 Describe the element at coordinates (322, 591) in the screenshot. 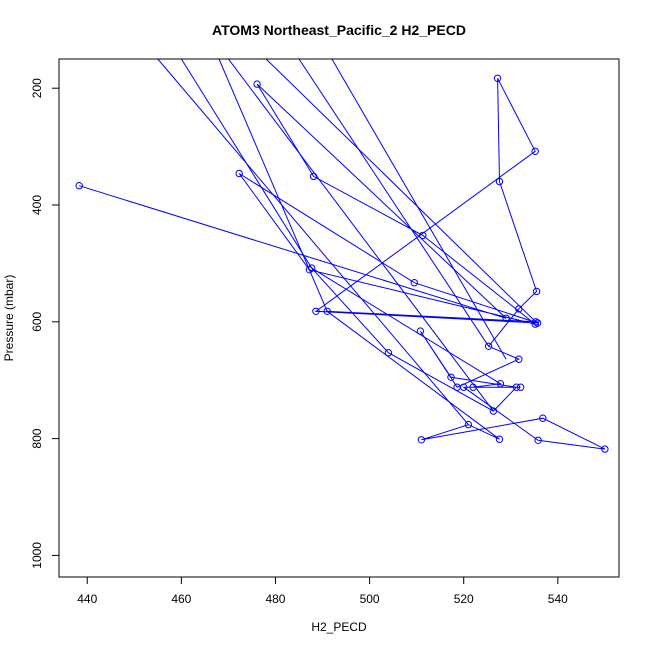

I see `x-axis: 440 460 480 500 520 540` at that location.